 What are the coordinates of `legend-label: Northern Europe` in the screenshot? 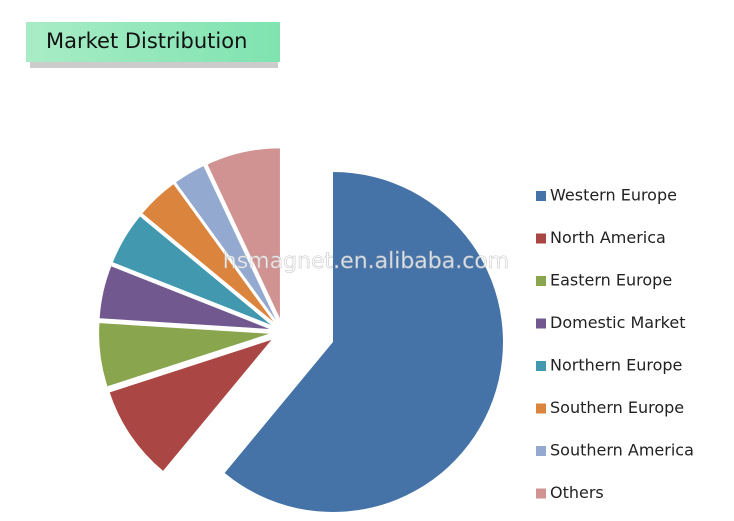 It's located at (616, 365).